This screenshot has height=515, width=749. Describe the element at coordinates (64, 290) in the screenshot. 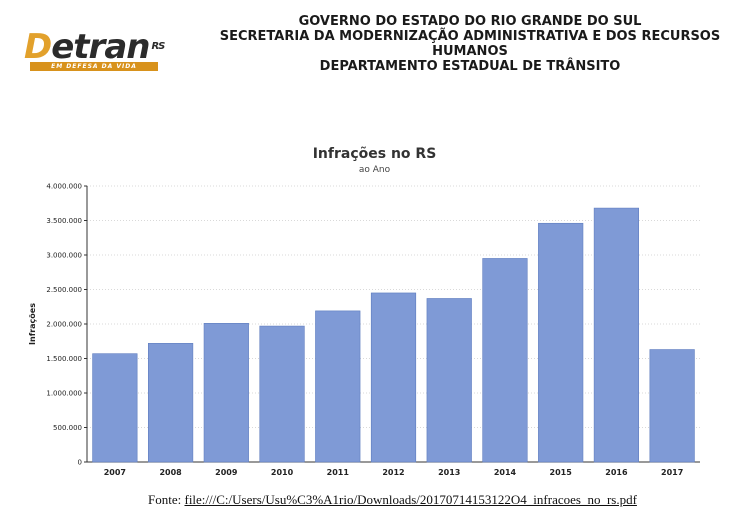

I see `y-tick-label: 2.500.000` at that location.